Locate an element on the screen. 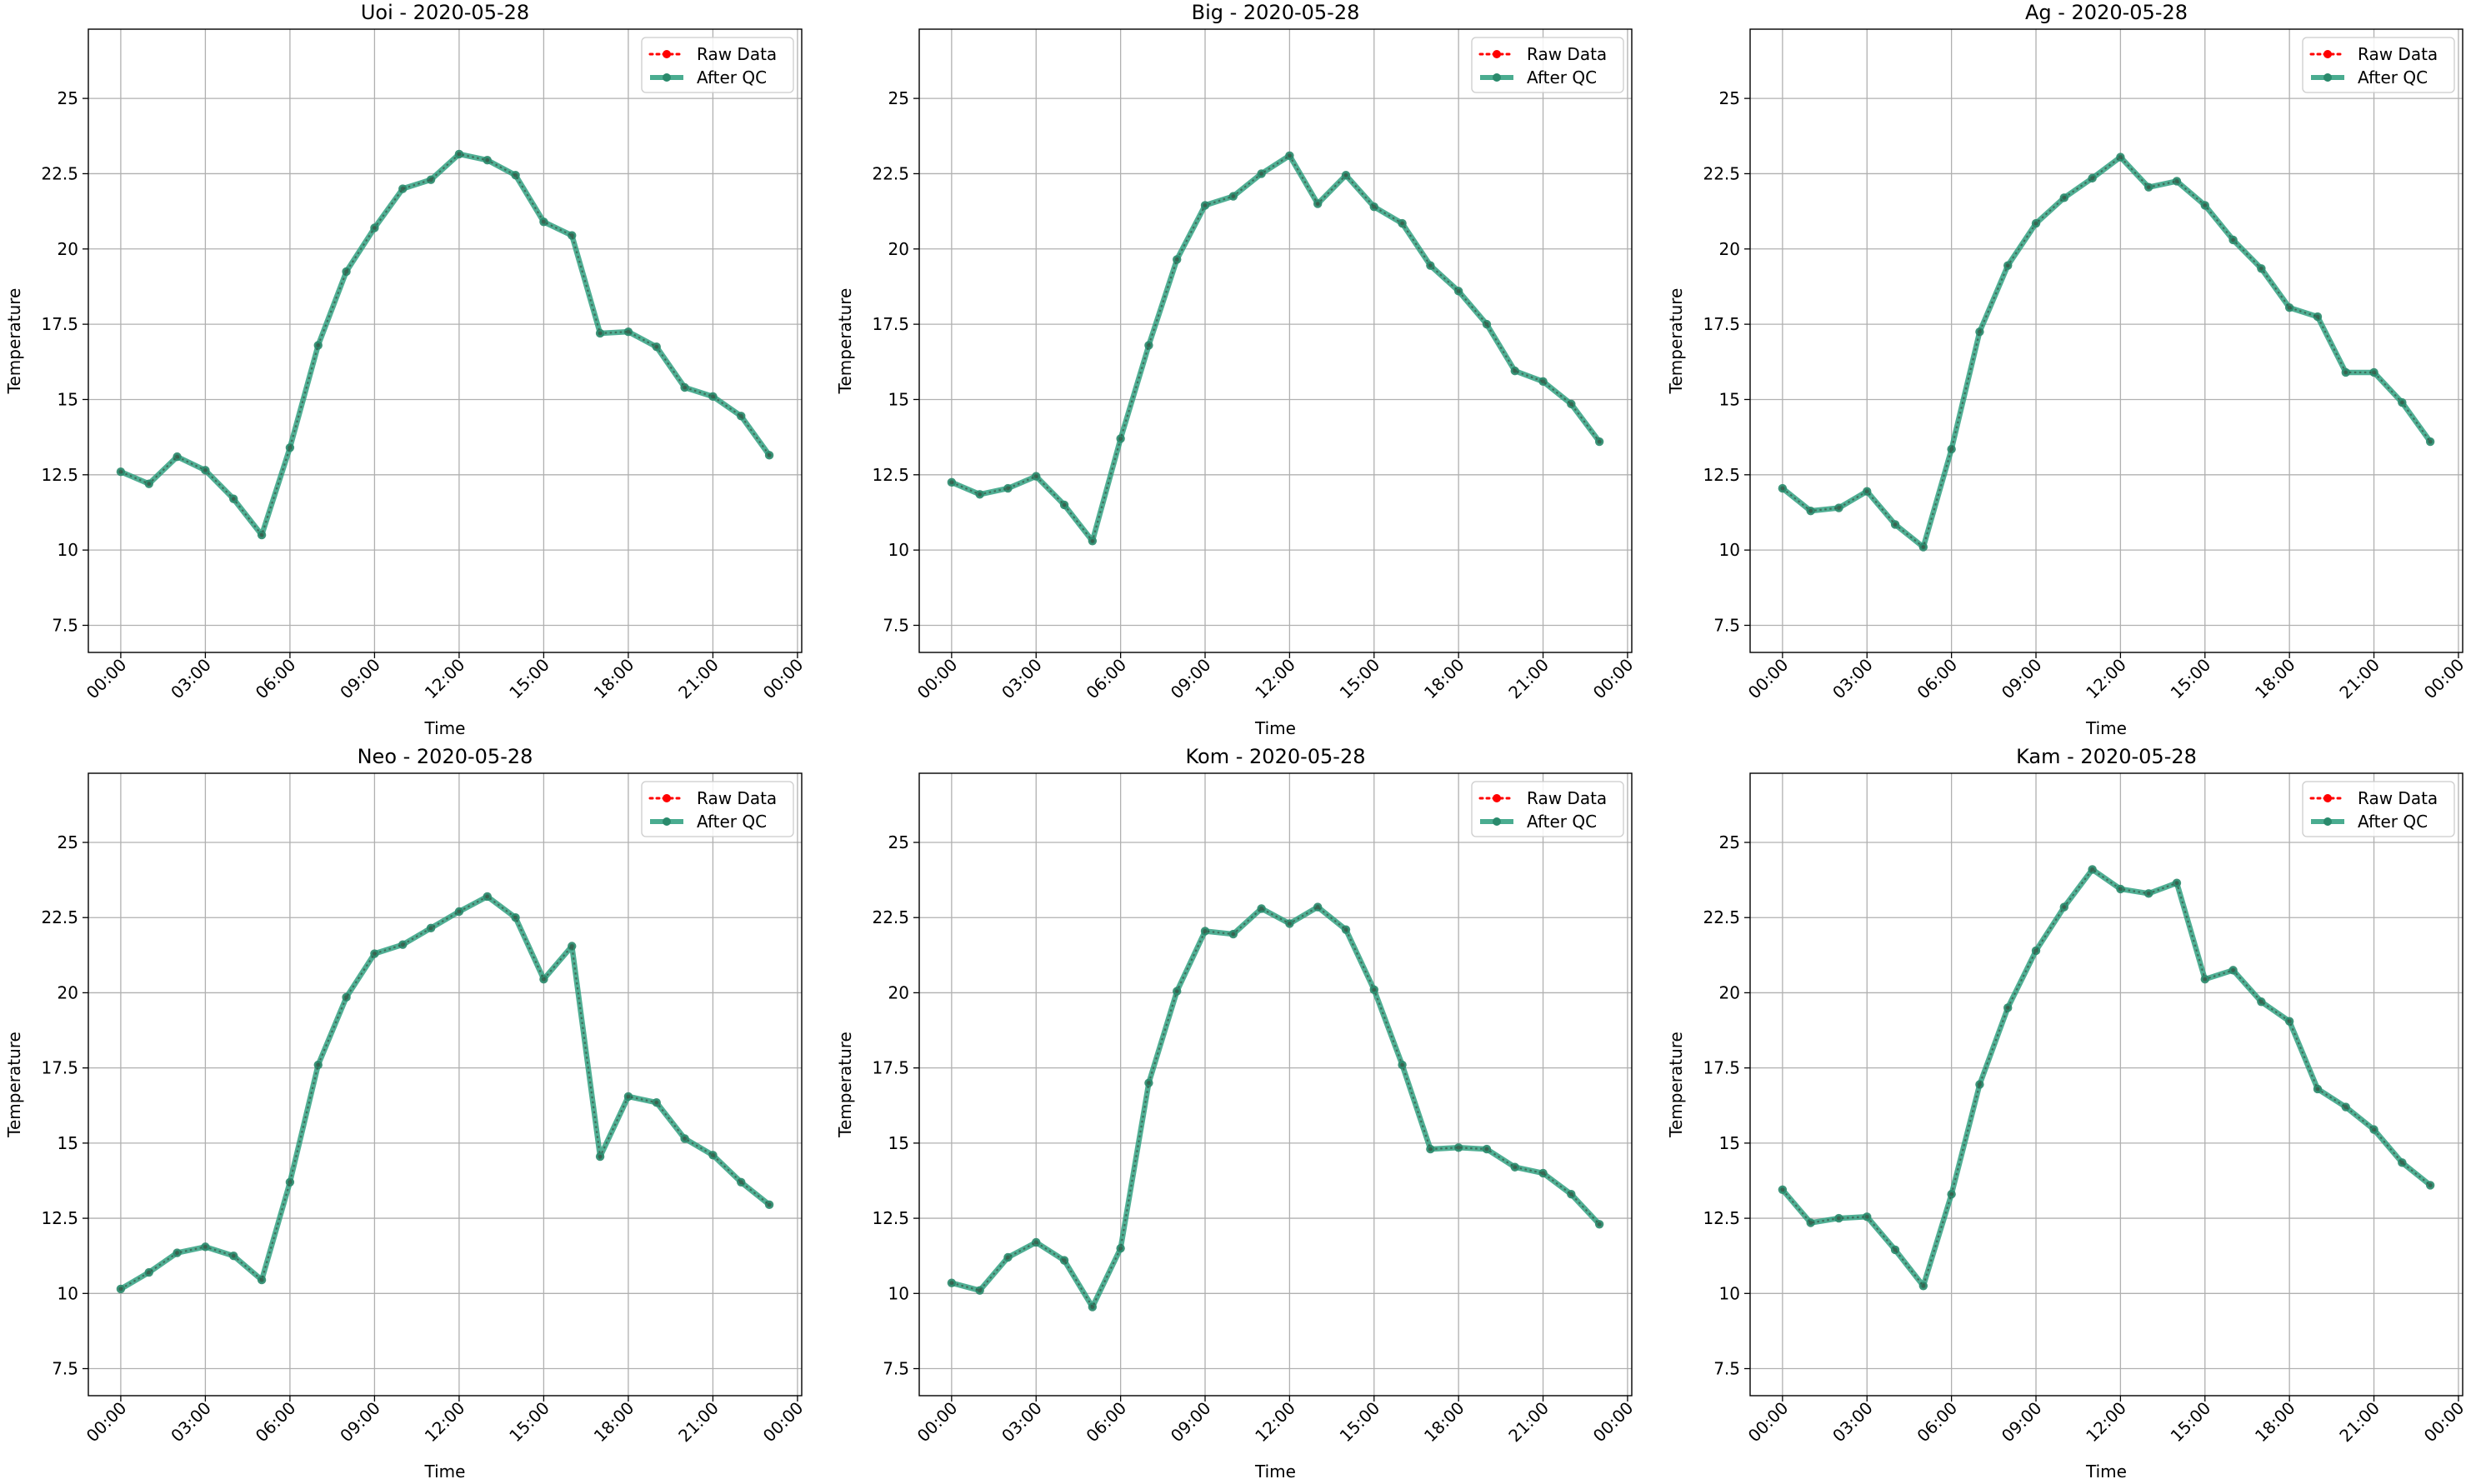 The width and height of the screenshot is (2486, 1484). legend-label-qc: After QC is located at coordinates (1562, 77).